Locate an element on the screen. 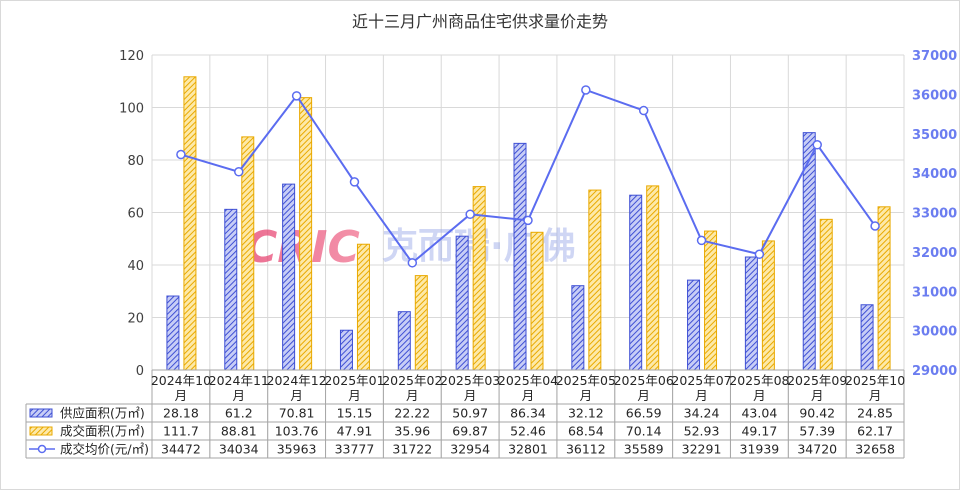 The width and height of the screenshot is (960, 494). data-label: 52.46 is located at coordinates (528, 431).